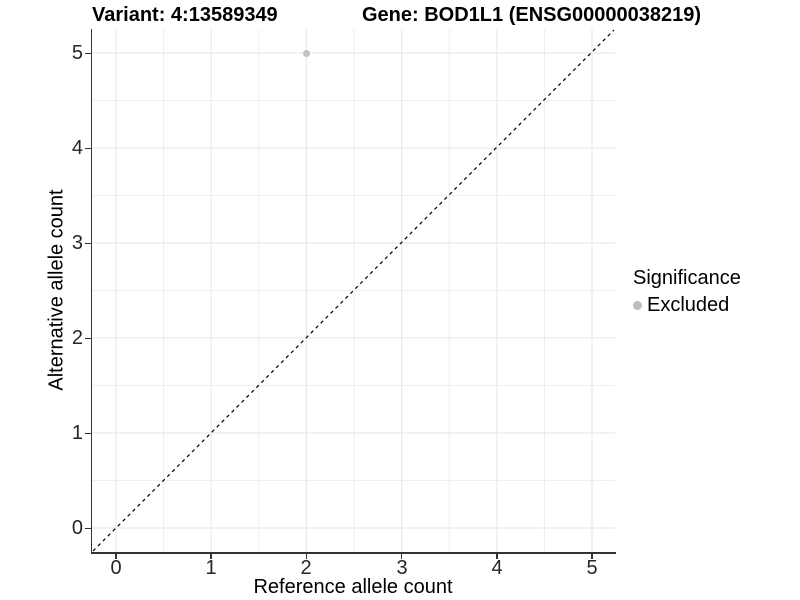 This screenshot has height=600, width=800. What do you see at coordinates (56, 290) in the screenshot?
I see `y-axis-title: Alternative allele count` at bounding box center [56, 290].